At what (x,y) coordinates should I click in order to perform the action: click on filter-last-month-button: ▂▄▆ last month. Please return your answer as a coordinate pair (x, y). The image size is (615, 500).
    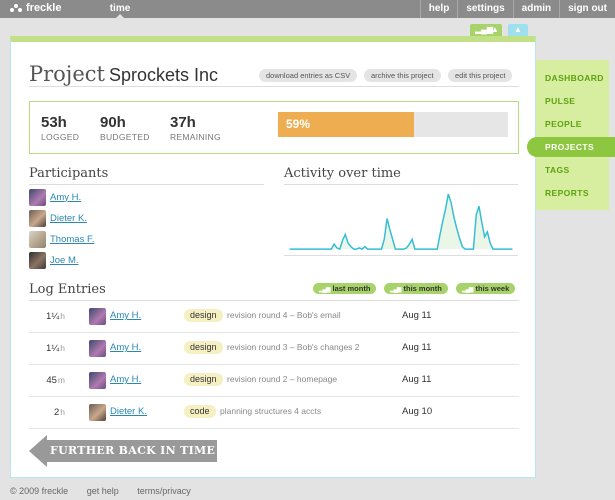
    Looking at the image, I should click on (345, 288).